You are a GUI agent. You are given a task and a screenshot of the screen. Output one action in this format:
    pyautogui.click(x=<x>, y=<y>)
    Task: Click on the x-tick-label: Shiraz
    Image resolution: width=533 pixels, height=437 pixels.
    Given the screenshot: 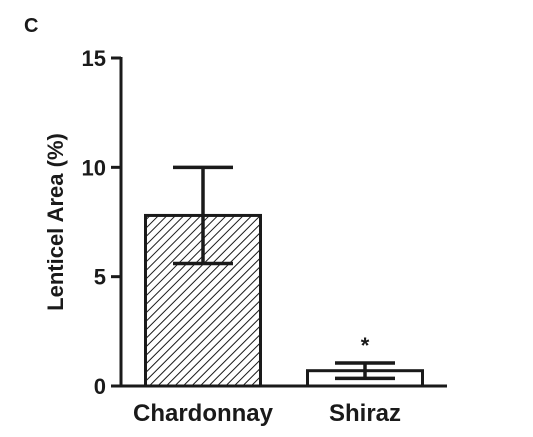 What is the action you would take?
    pyautogui.click(x=365, y=413)
    